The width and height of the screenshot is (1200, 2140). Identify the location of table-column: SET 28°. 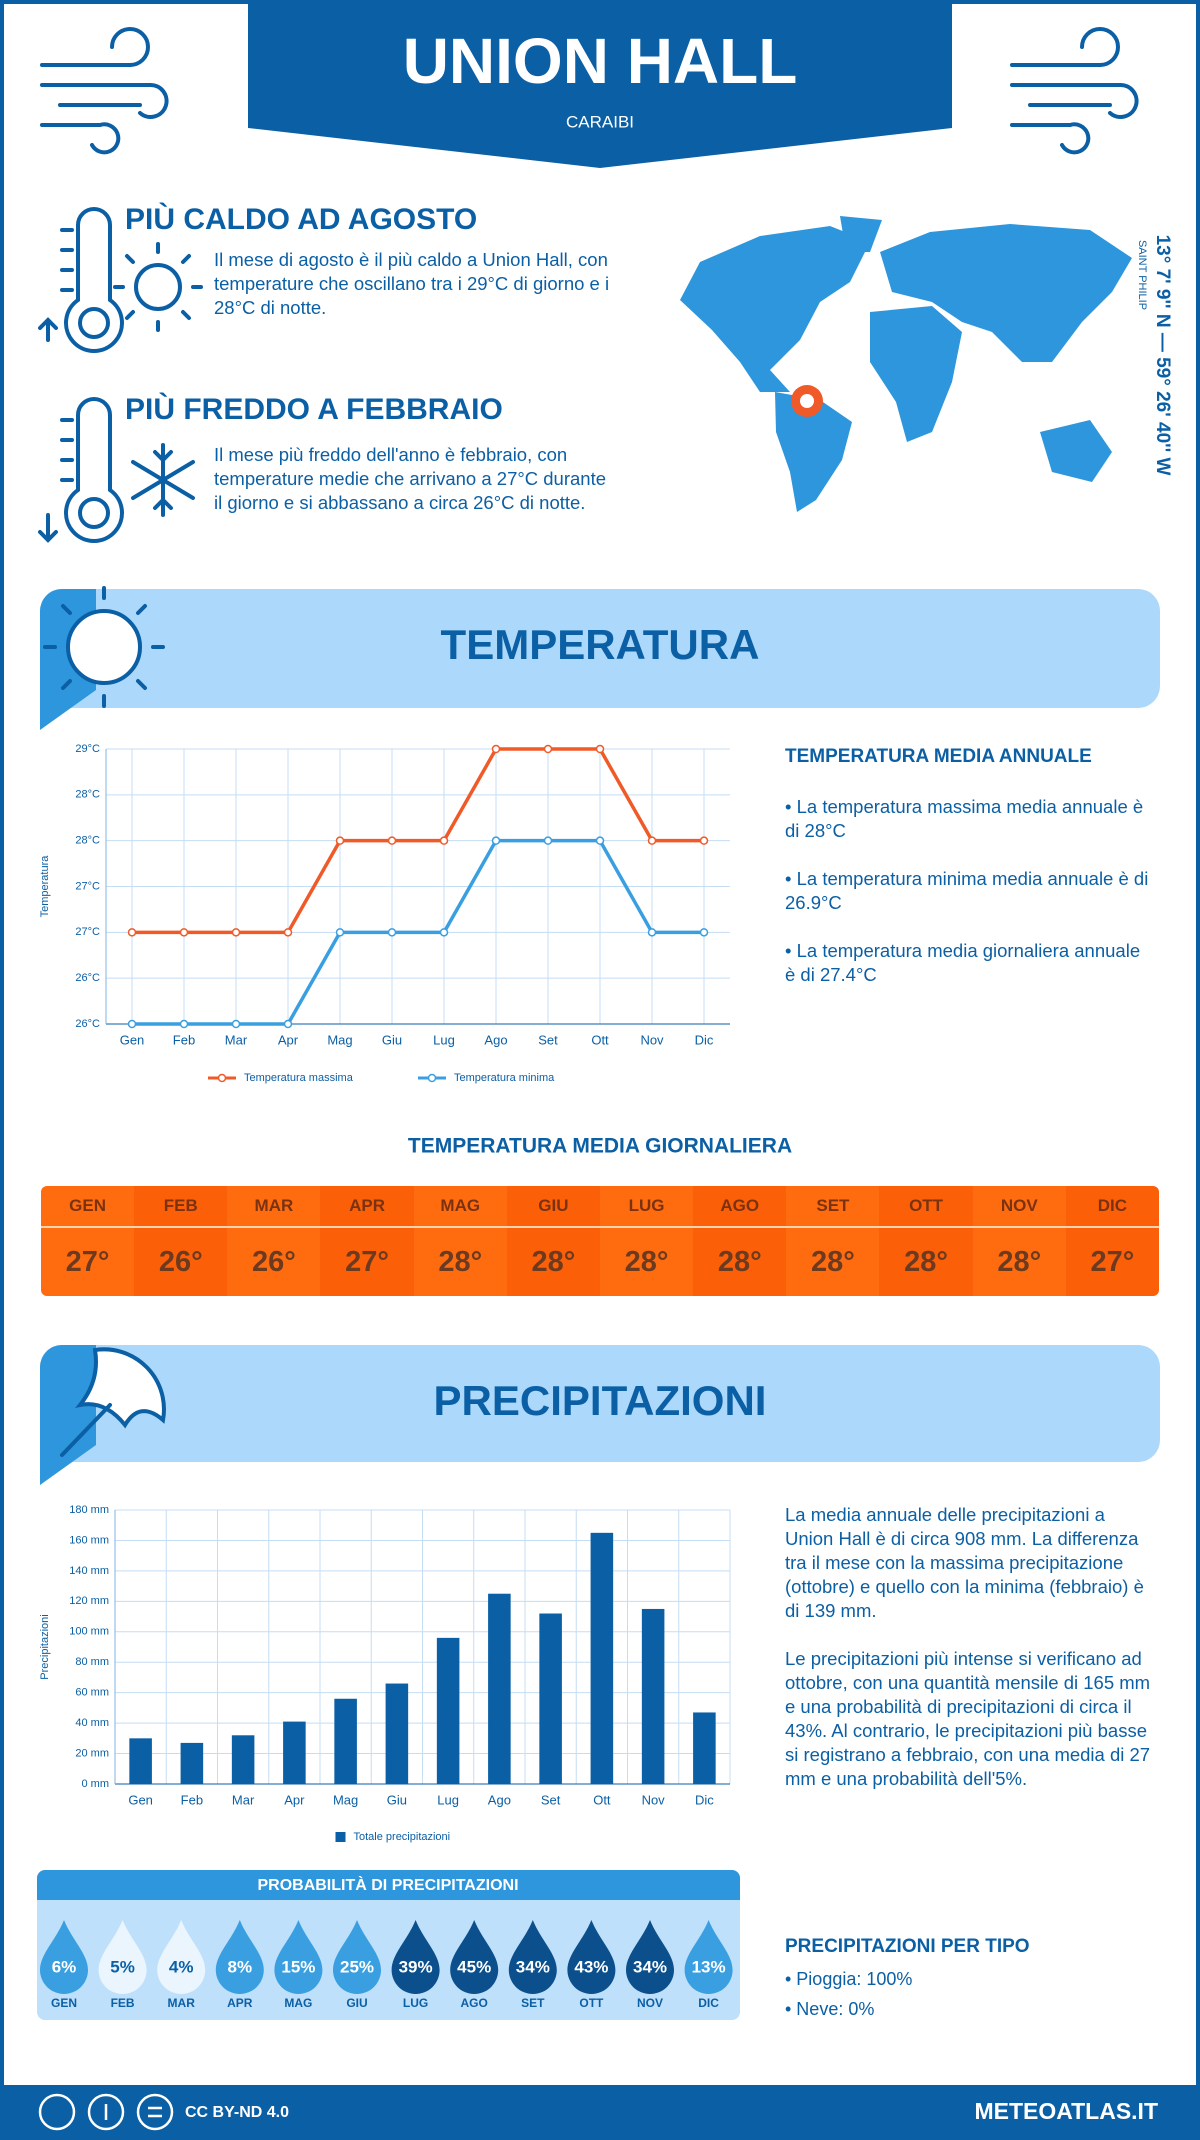
(833, 1241).